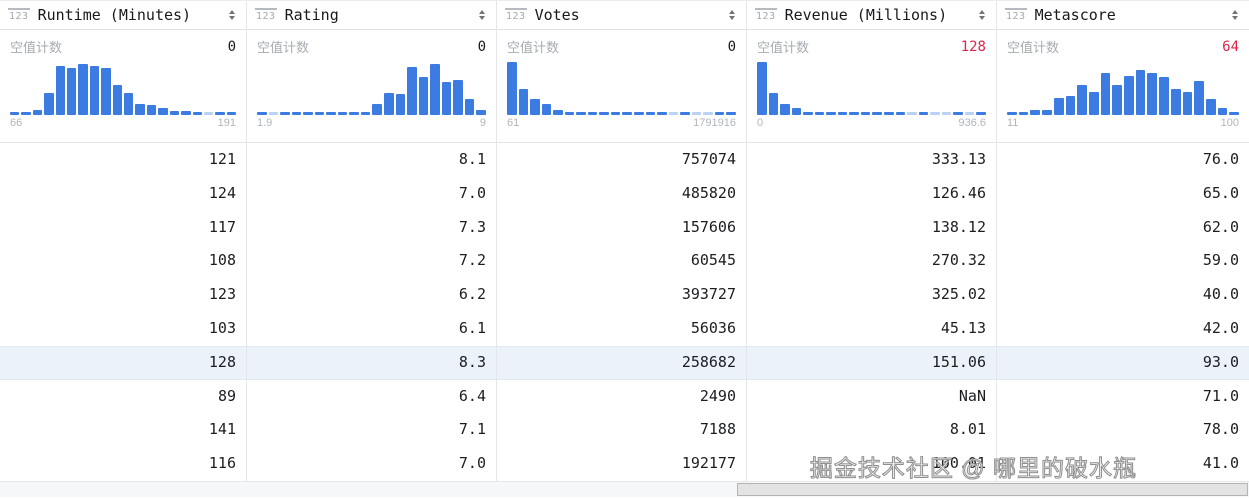 The image size is (1249, 499). What do you see at coordinates (713, 260) in the screenshot?
I see `cell: 60545` at bounding box center [713, 260].